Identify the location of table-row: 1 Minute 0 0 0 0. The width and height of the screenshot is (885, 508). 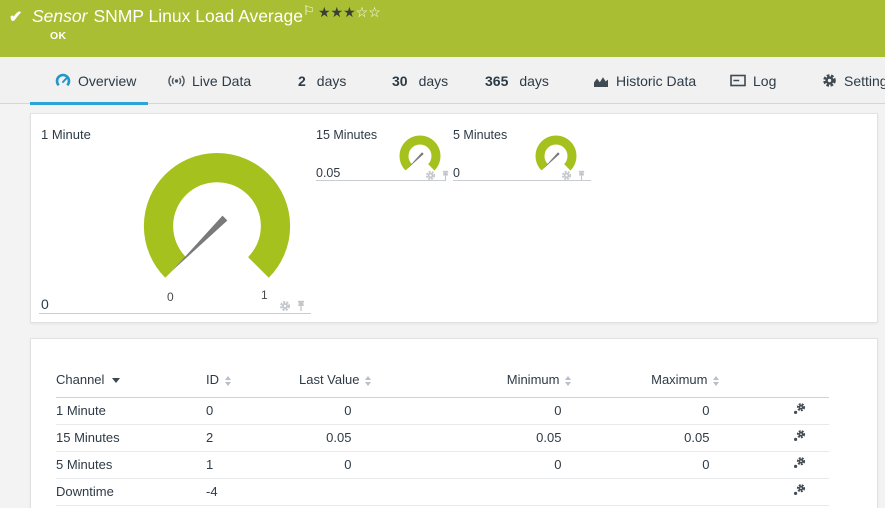
(443, 411).